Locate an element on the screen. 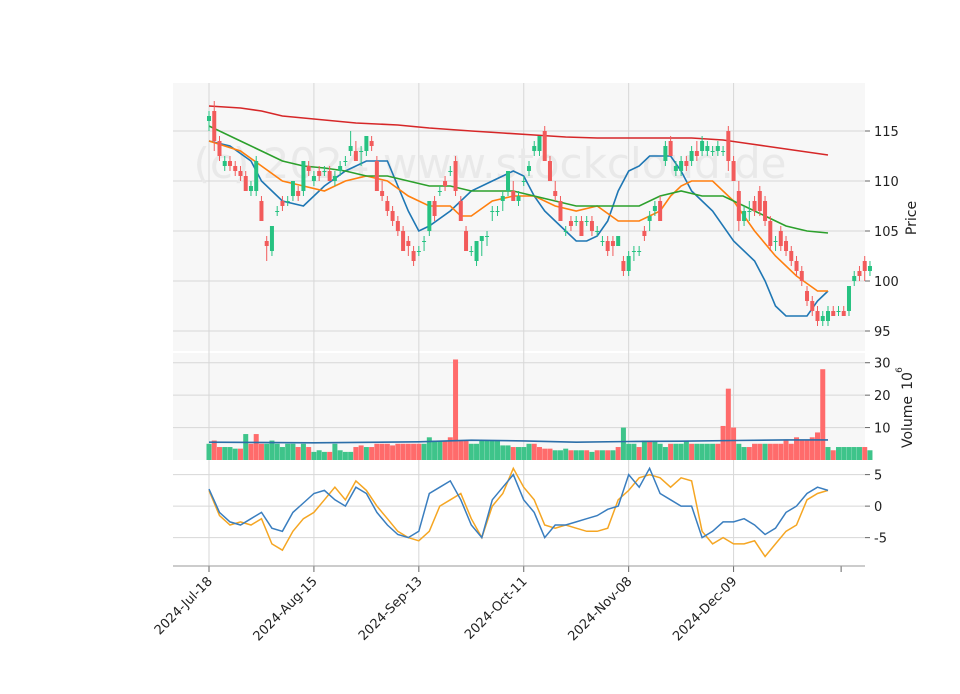 This screenshot has width=960, height=694. x-tick-label: 2024-Dec-09 is located at coordinates (705, 609).